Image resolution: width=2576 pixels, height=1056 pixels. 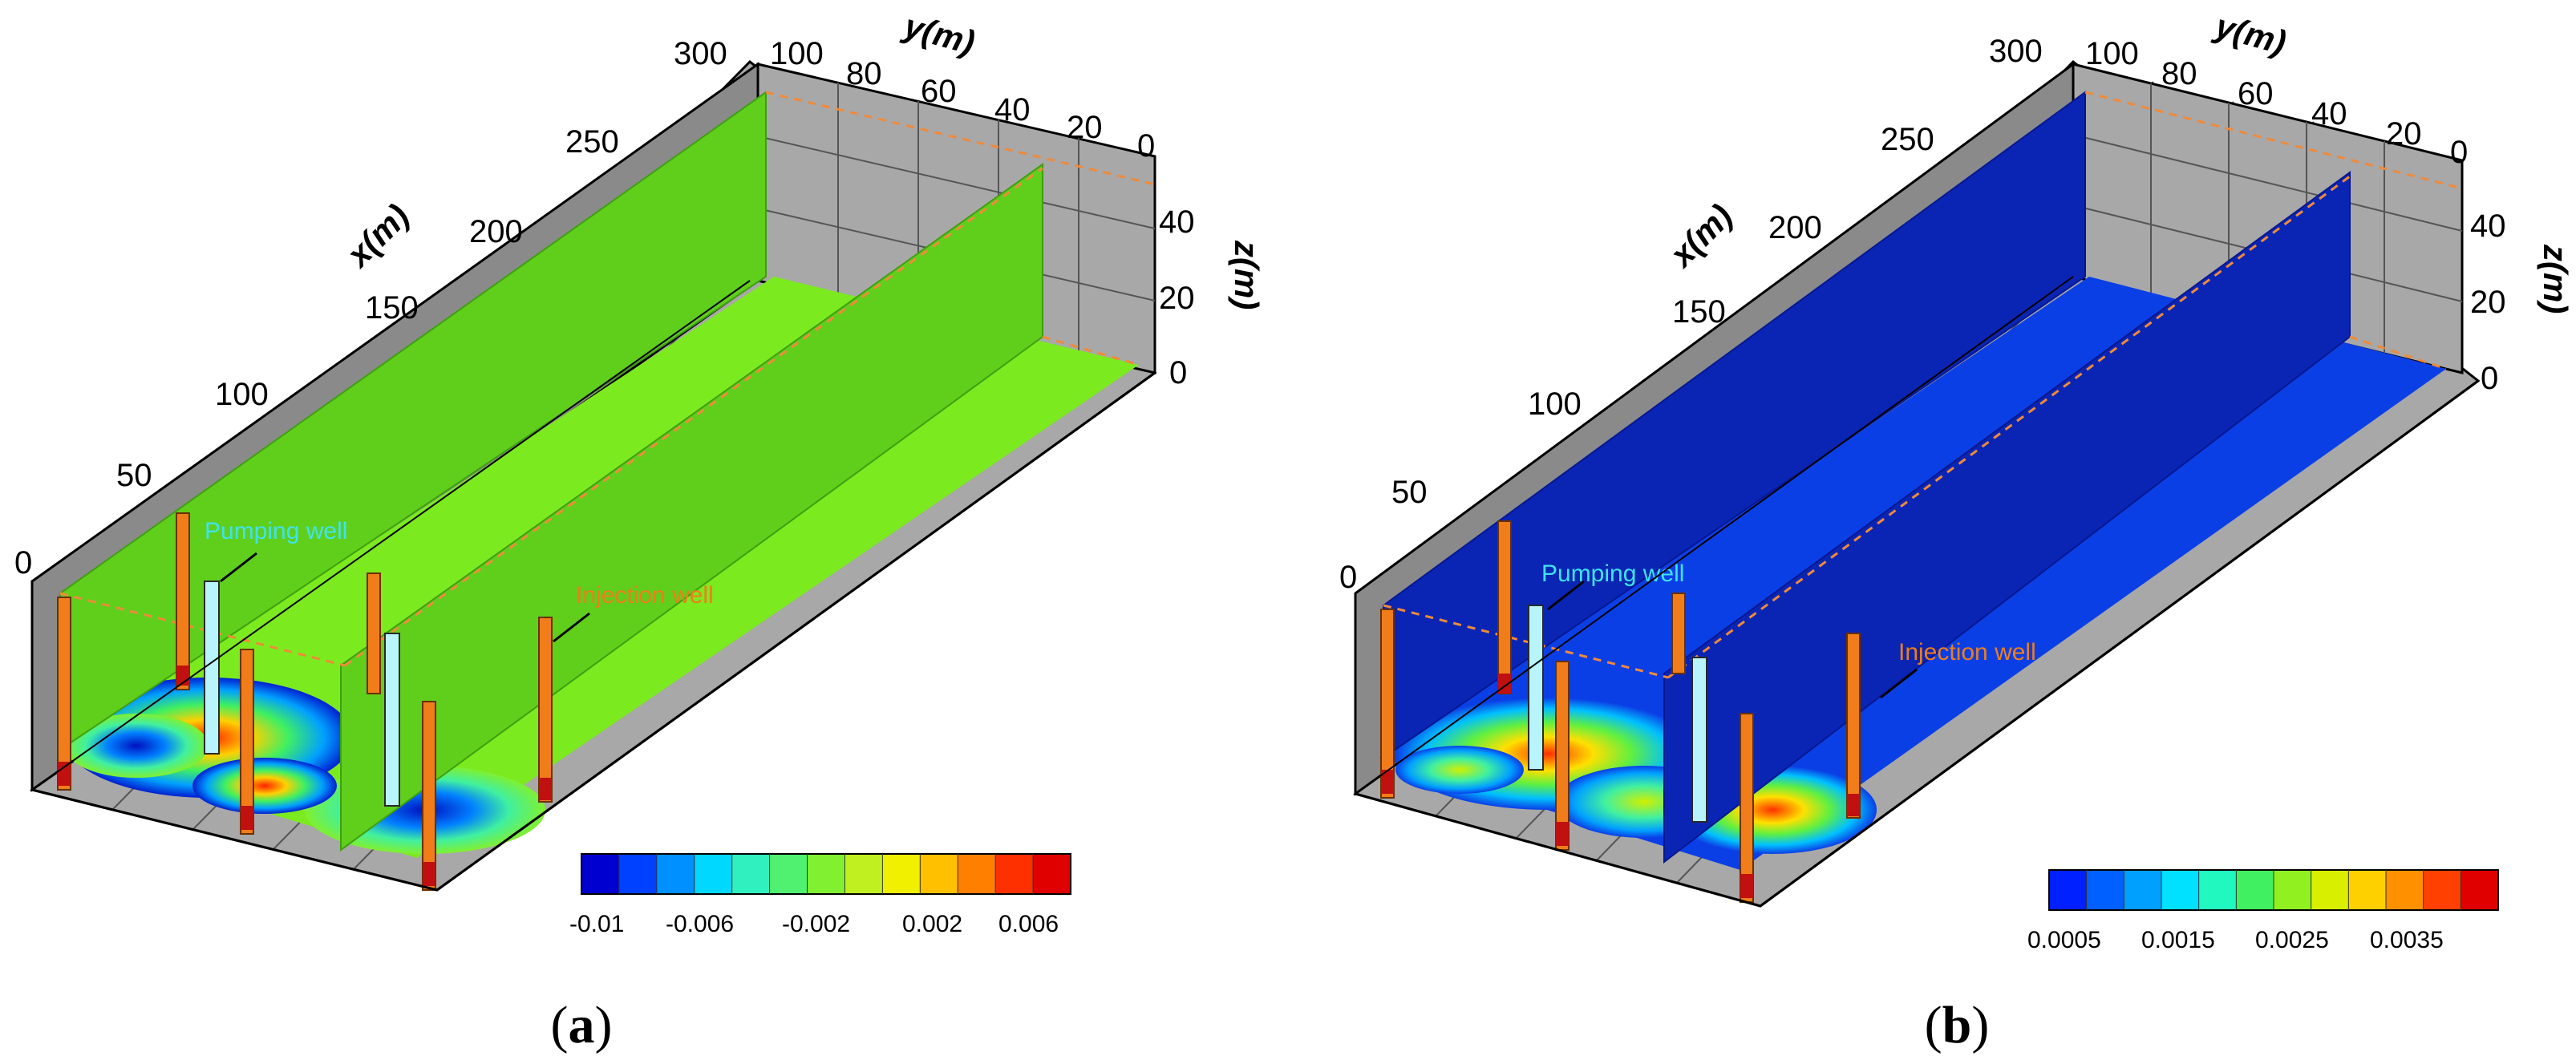 I want to click on z-axis-title: z(m), so click(x=1247, y=275).